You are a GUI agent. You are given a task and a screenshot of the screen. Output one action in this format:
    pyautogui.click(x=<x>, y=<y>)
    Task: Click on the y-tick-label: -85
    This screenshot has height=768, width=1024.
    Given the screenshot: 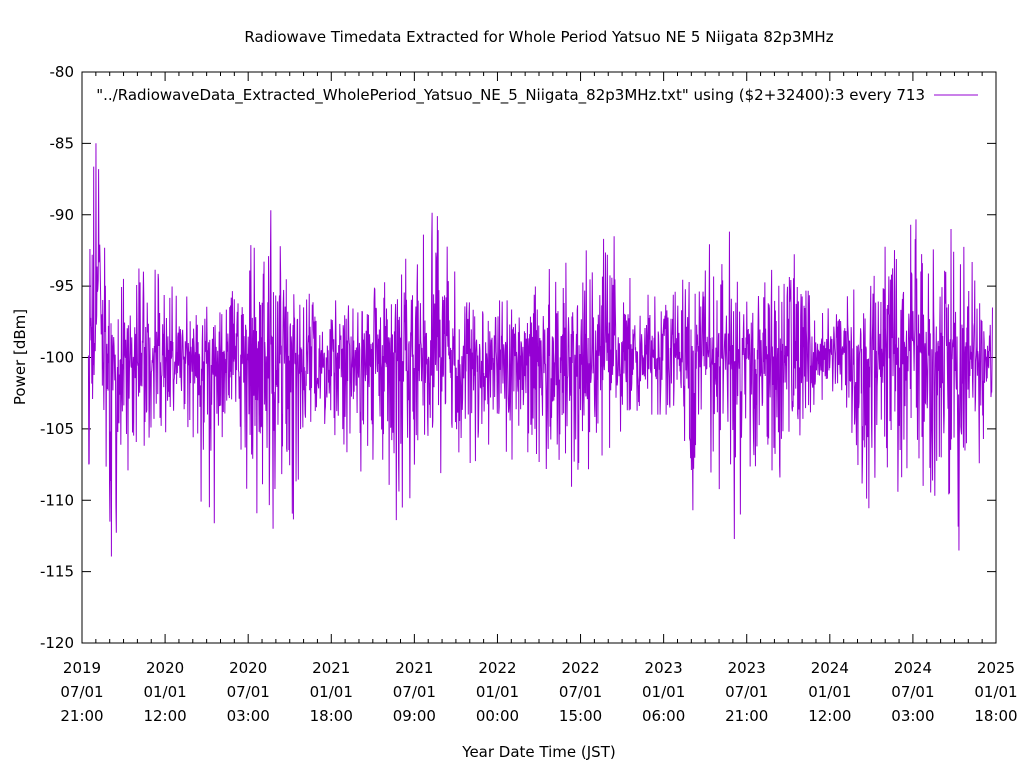 What is the action you would take?
    pyautogui.click(x=62, y=143)
    